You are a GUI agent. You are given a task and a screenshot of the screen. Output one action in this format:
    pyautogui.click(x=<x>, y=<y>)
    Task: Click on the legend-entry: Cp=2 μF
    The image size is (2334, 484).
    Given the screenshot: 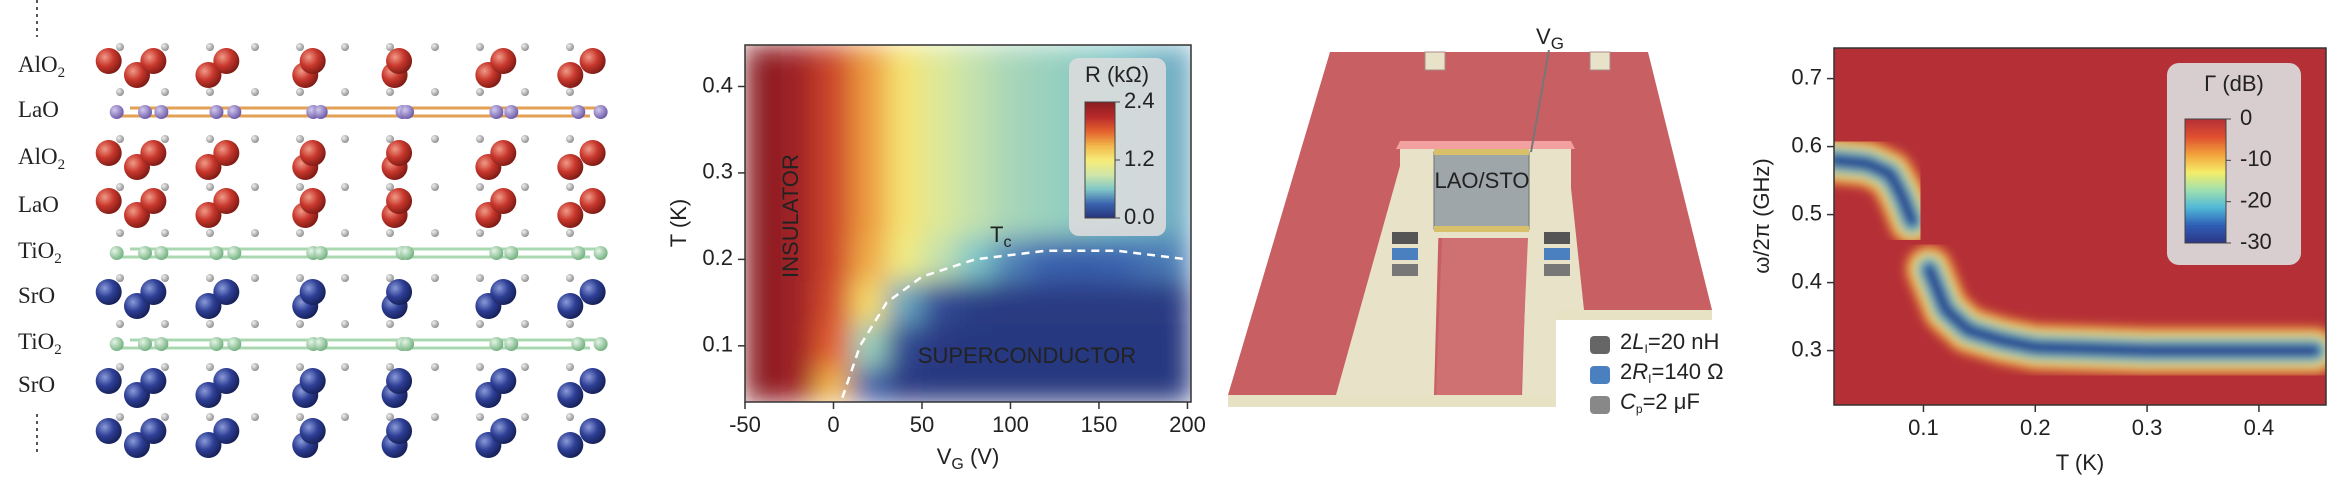 What is the action you would take?
    pyautogui.click(x=1660, y=402)
    